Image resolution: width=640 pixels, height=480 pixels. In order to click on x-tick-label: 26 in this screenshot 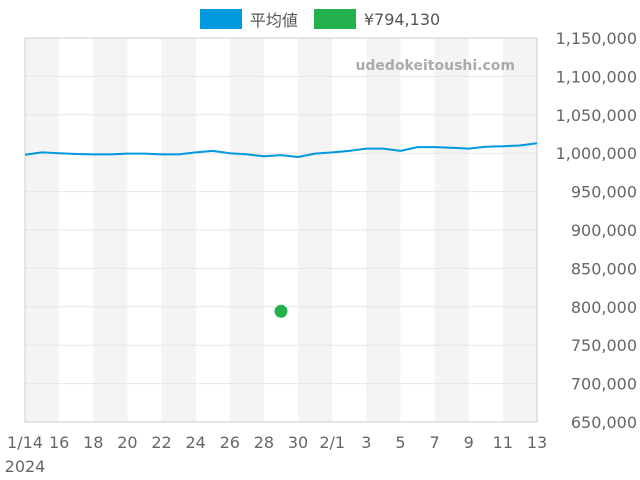, I will do `click(230, 442)`.